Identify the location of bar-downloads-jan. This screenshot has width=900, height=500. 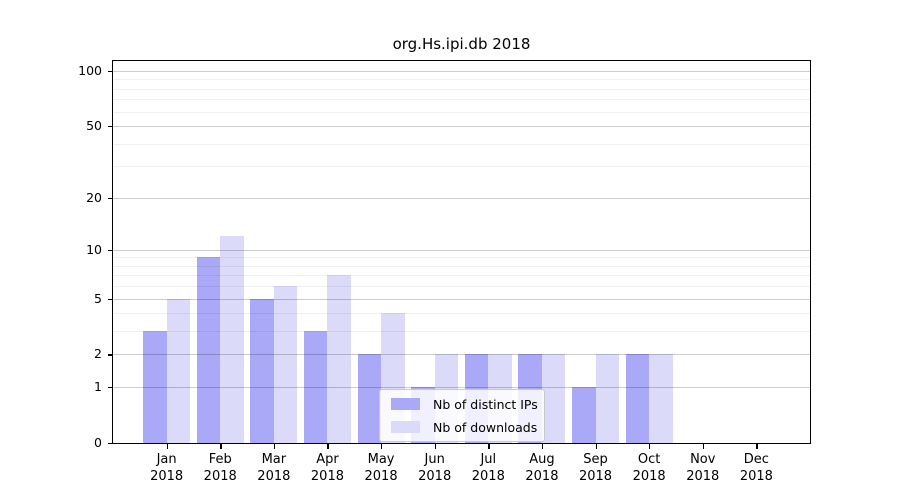
(178, 370).